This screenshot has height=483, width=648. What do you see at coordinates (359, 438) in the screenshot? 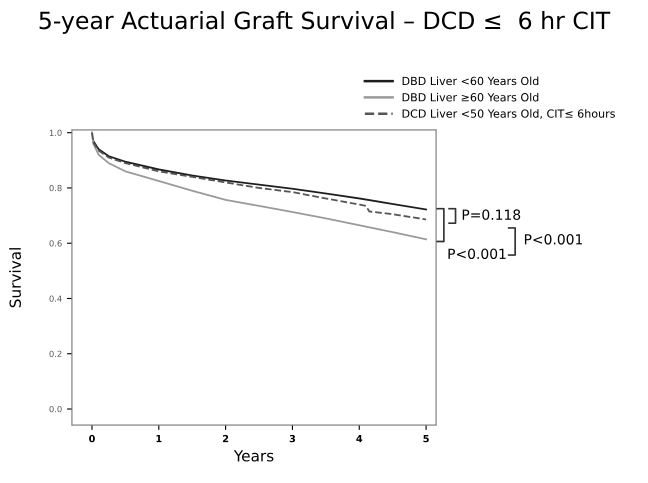
I see `x-tick-label: 4` at bounding box center [359, 438].